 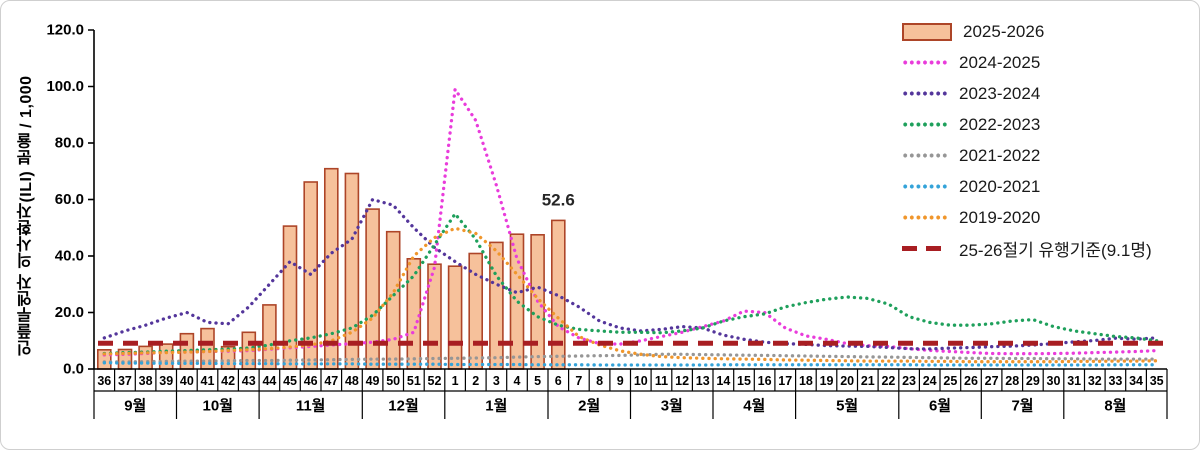 I want to click on svg-text: 33, so click(x=1115, y=381).